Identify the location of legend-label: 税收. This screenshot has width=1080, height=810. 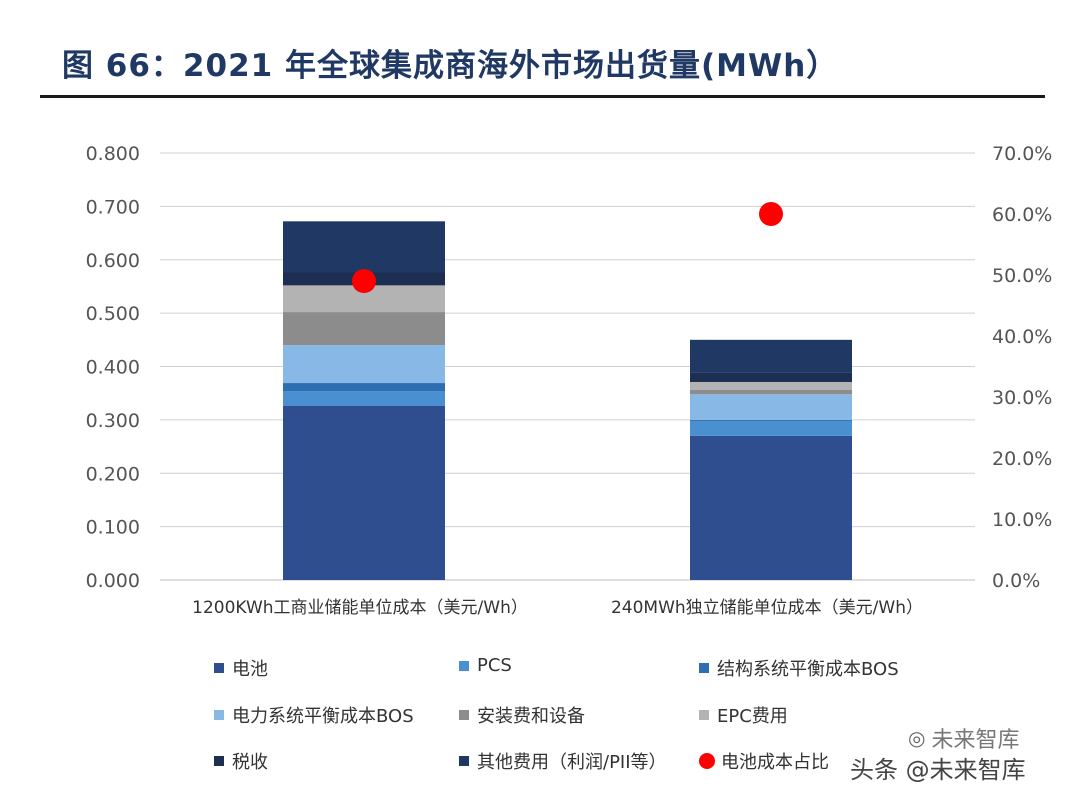
(250, 762).